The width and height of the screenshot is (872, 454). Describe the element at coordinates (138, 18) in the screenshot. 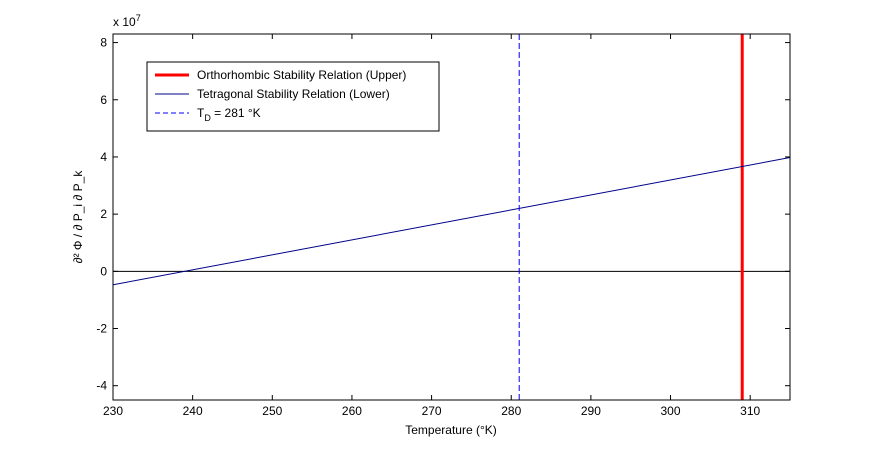

I see `y-exponent-power: 7` at that location.